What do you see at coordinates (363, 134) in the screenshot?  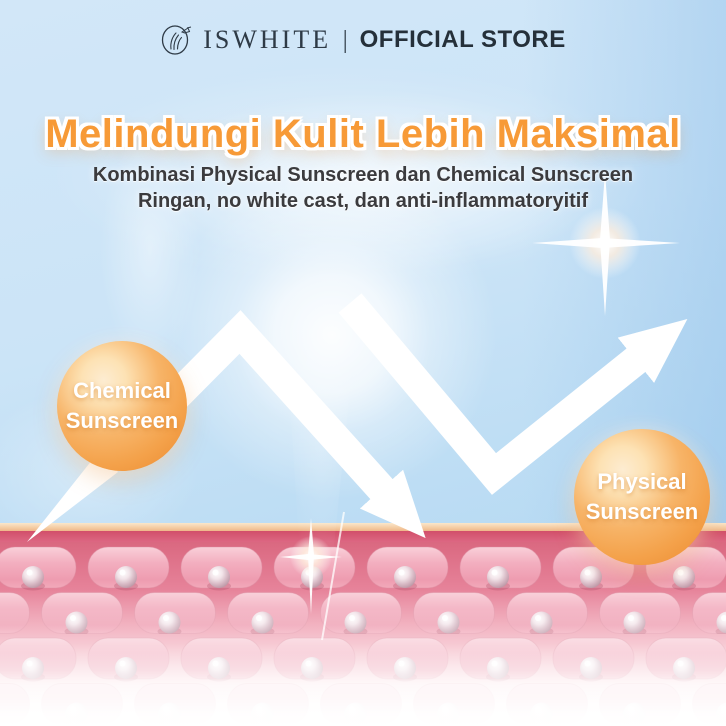 I see `headline: Melindungi Kulit Lebih Maksimal` at bounding box center [363, 134].